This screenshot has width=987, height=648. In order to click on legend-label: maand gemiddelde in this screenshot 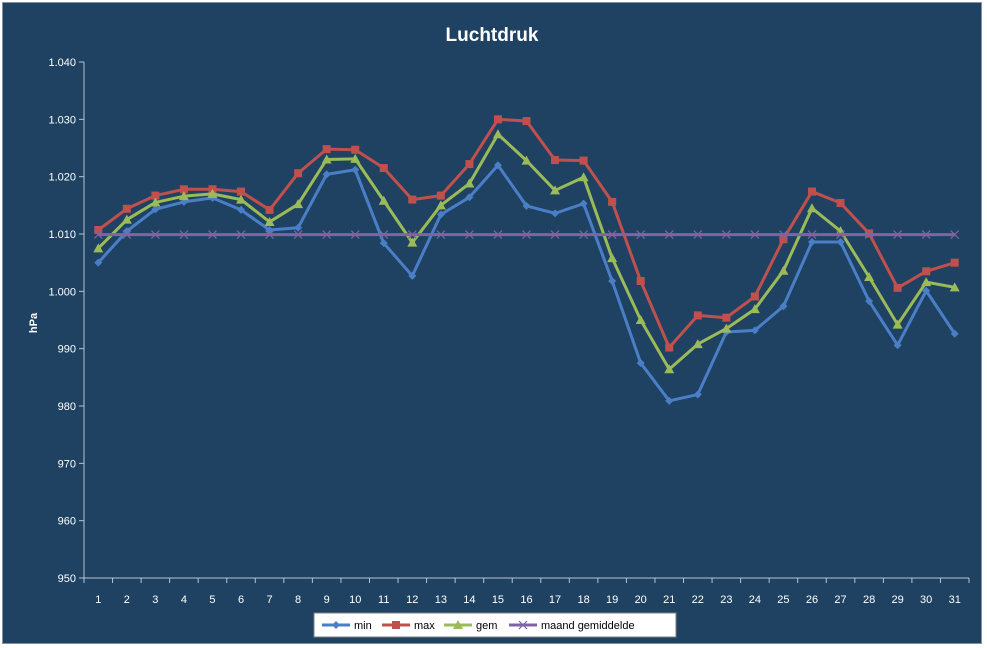, I will do `click(588, 626)`.